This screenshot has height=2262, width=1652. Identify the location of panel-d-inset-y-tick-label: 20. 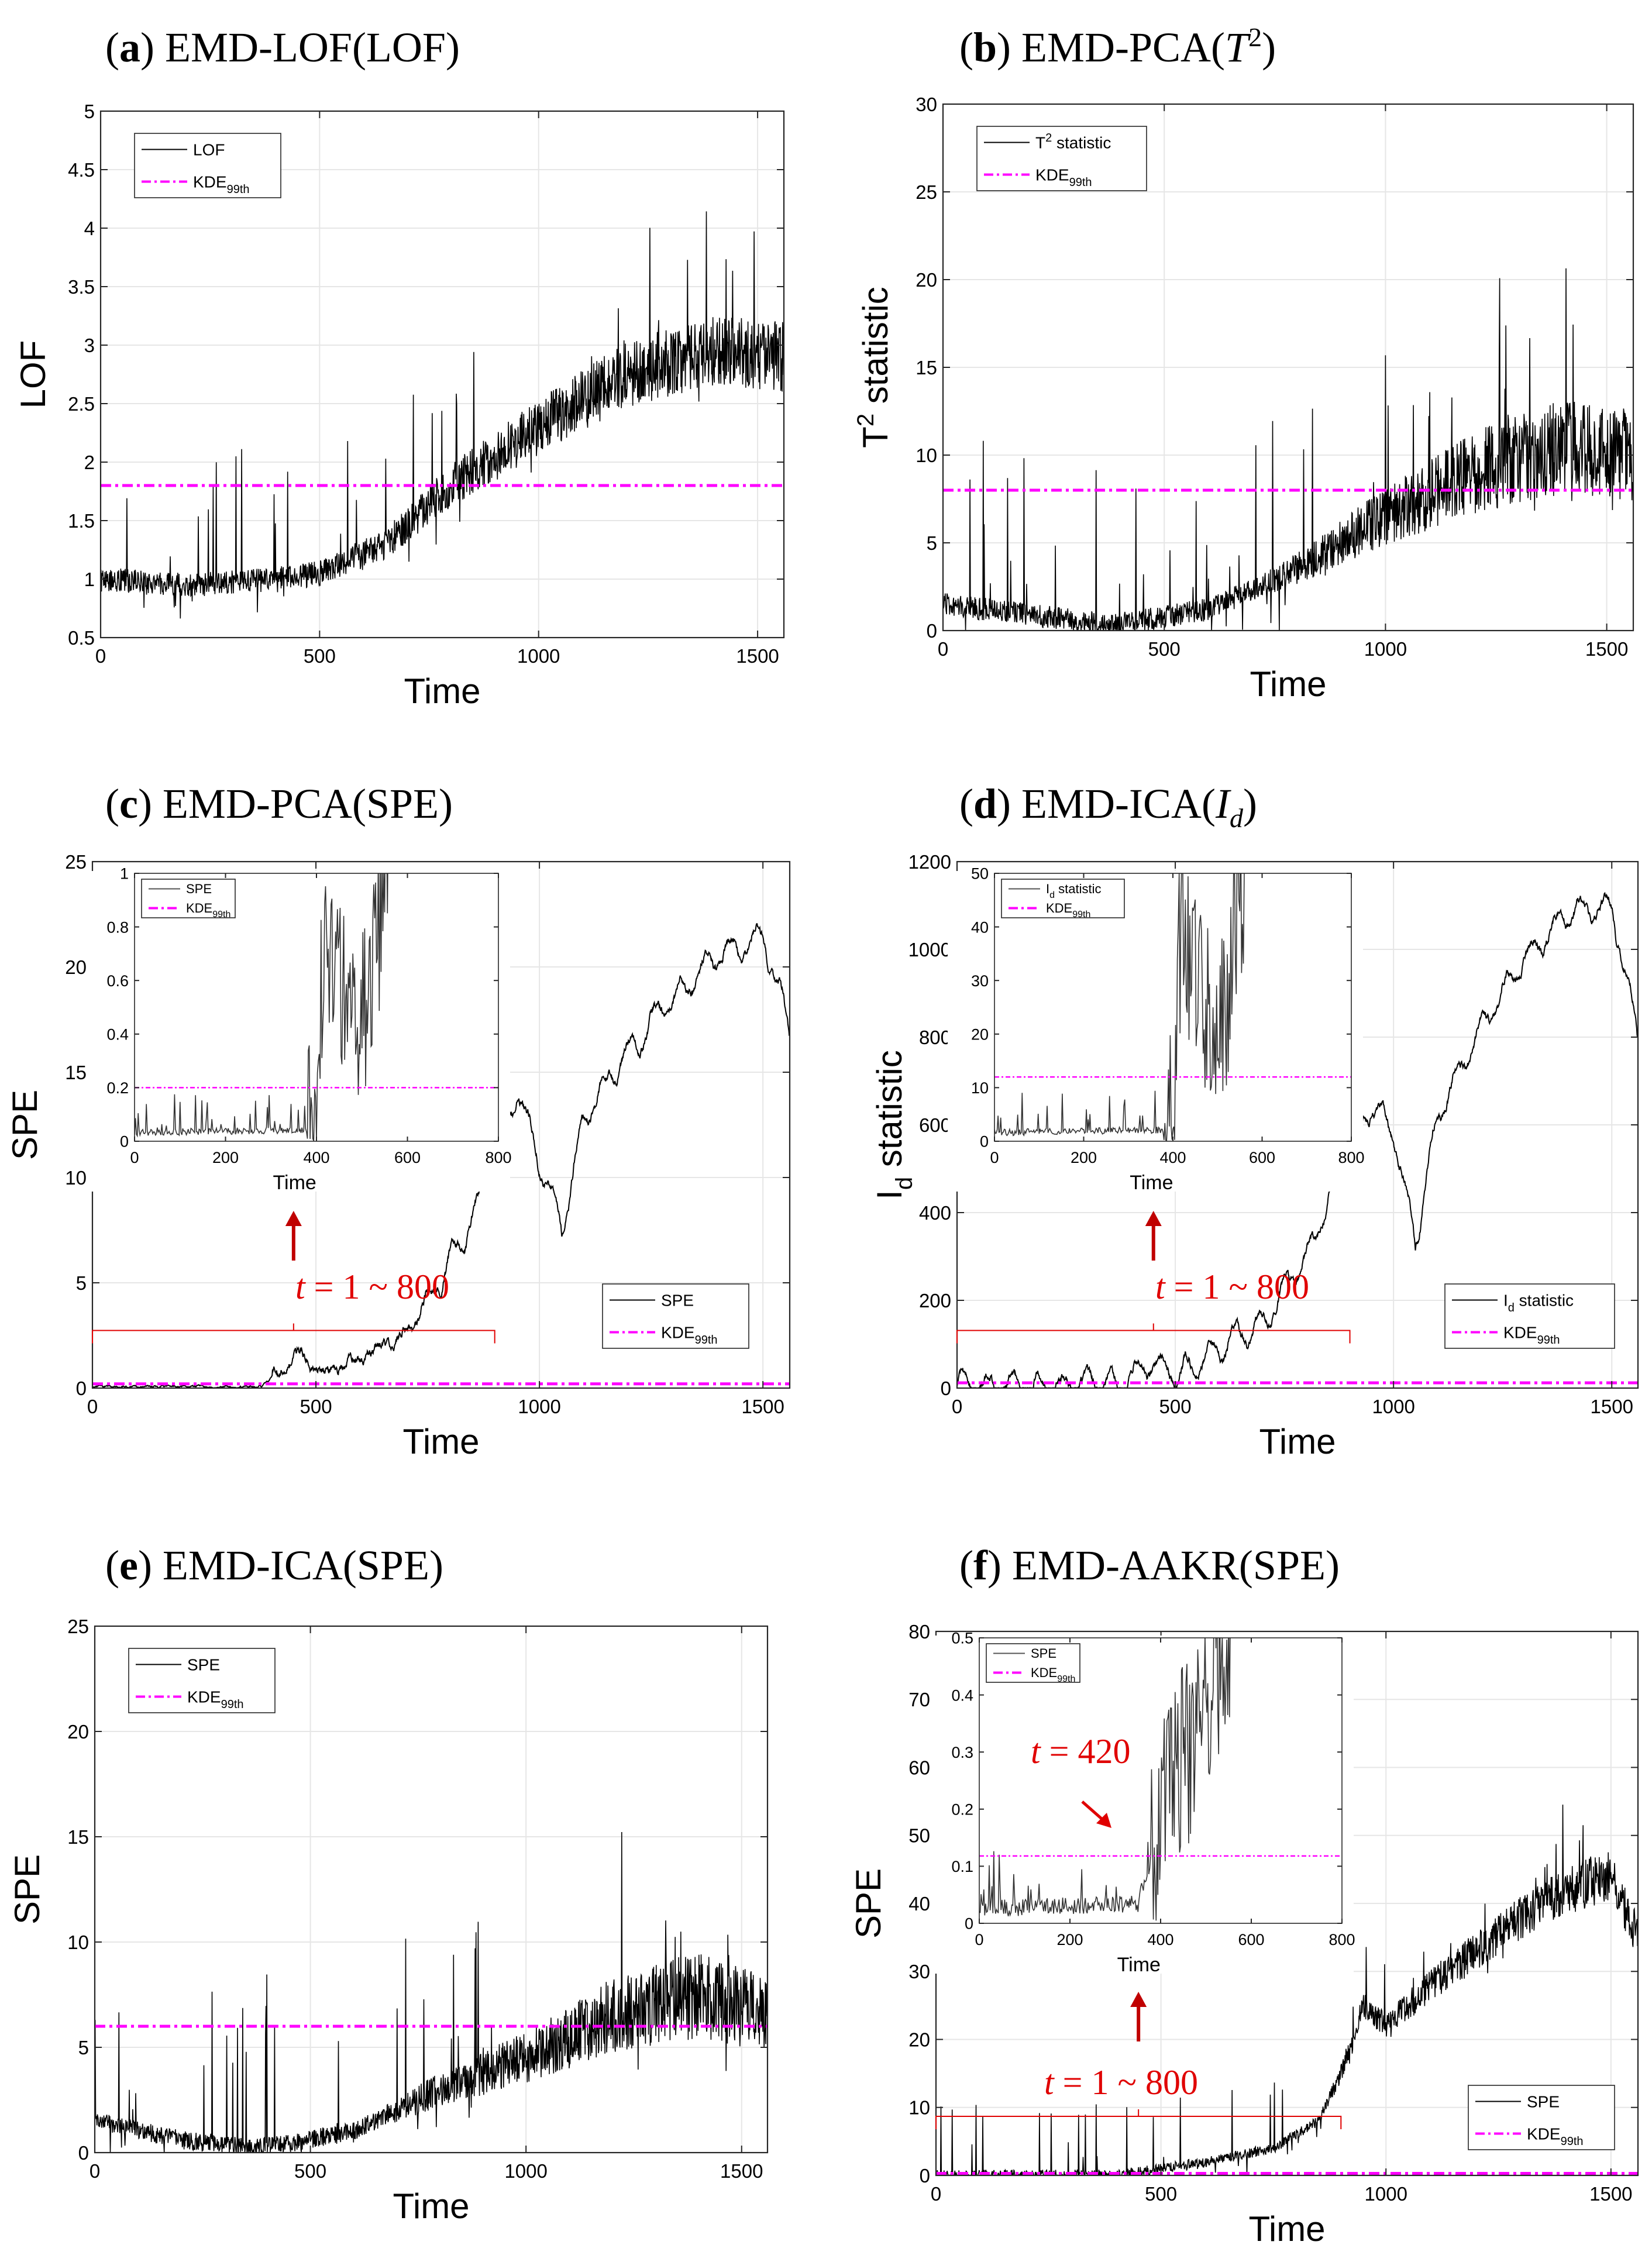
(980, 1035).